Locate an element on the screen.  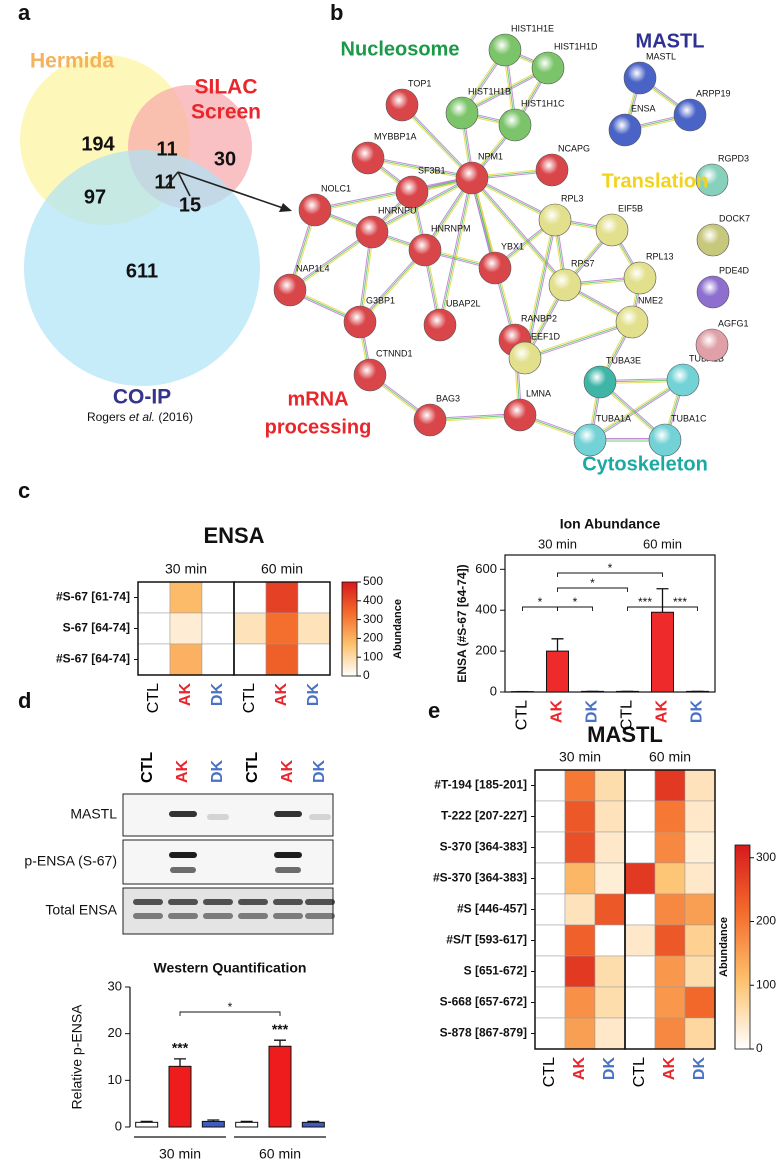
group-label: Nucleosome is located at coordinates (400, 49).